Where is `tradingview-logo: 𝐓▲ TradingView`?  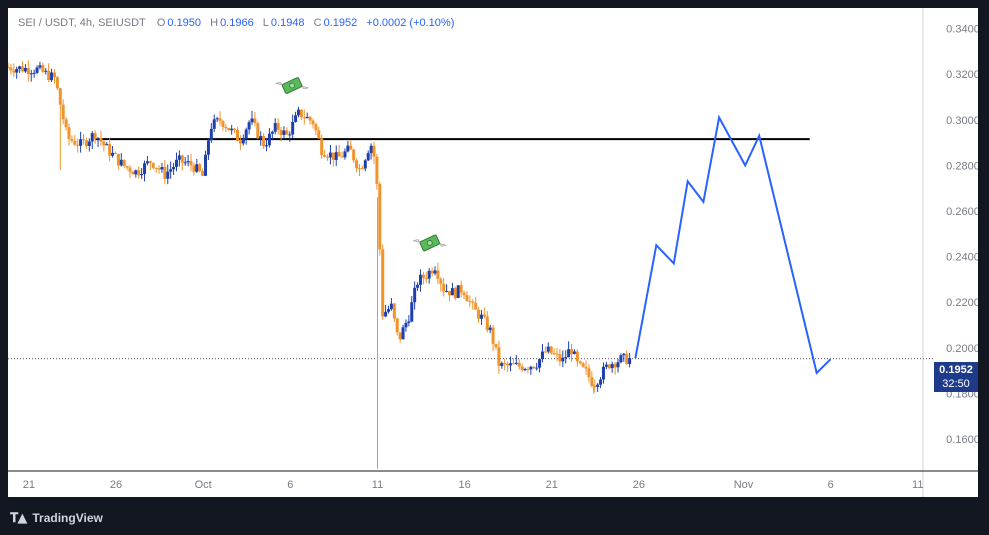 tradingview-logo: 𝐓▲ TradingView is located at coordinates (56, 518).